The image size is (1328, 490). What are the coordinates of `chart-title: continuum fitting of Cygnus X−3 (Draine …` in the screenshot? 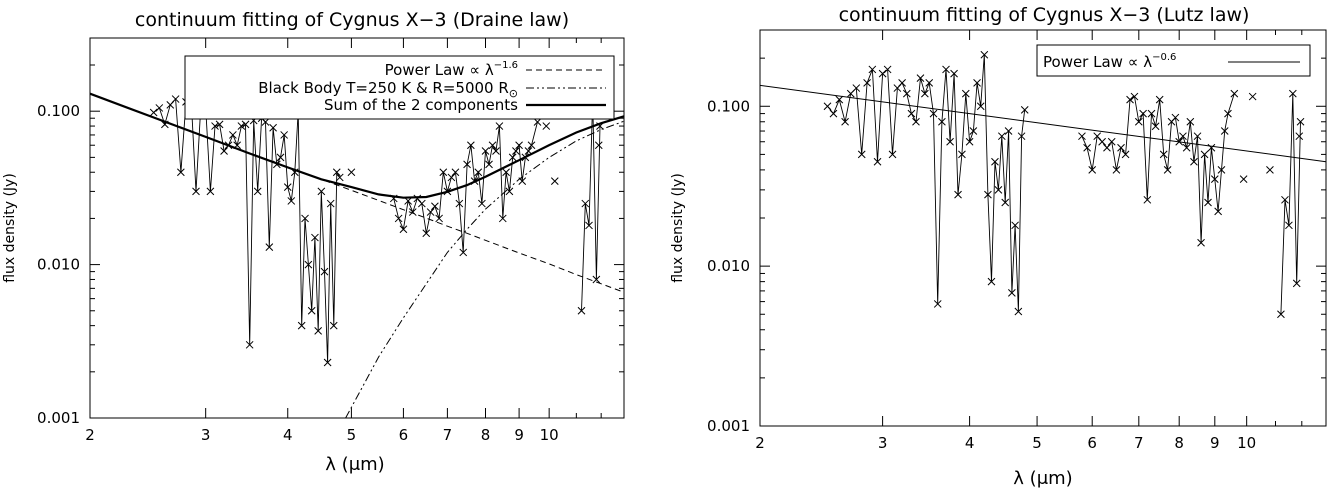 It's located at (352, 20).